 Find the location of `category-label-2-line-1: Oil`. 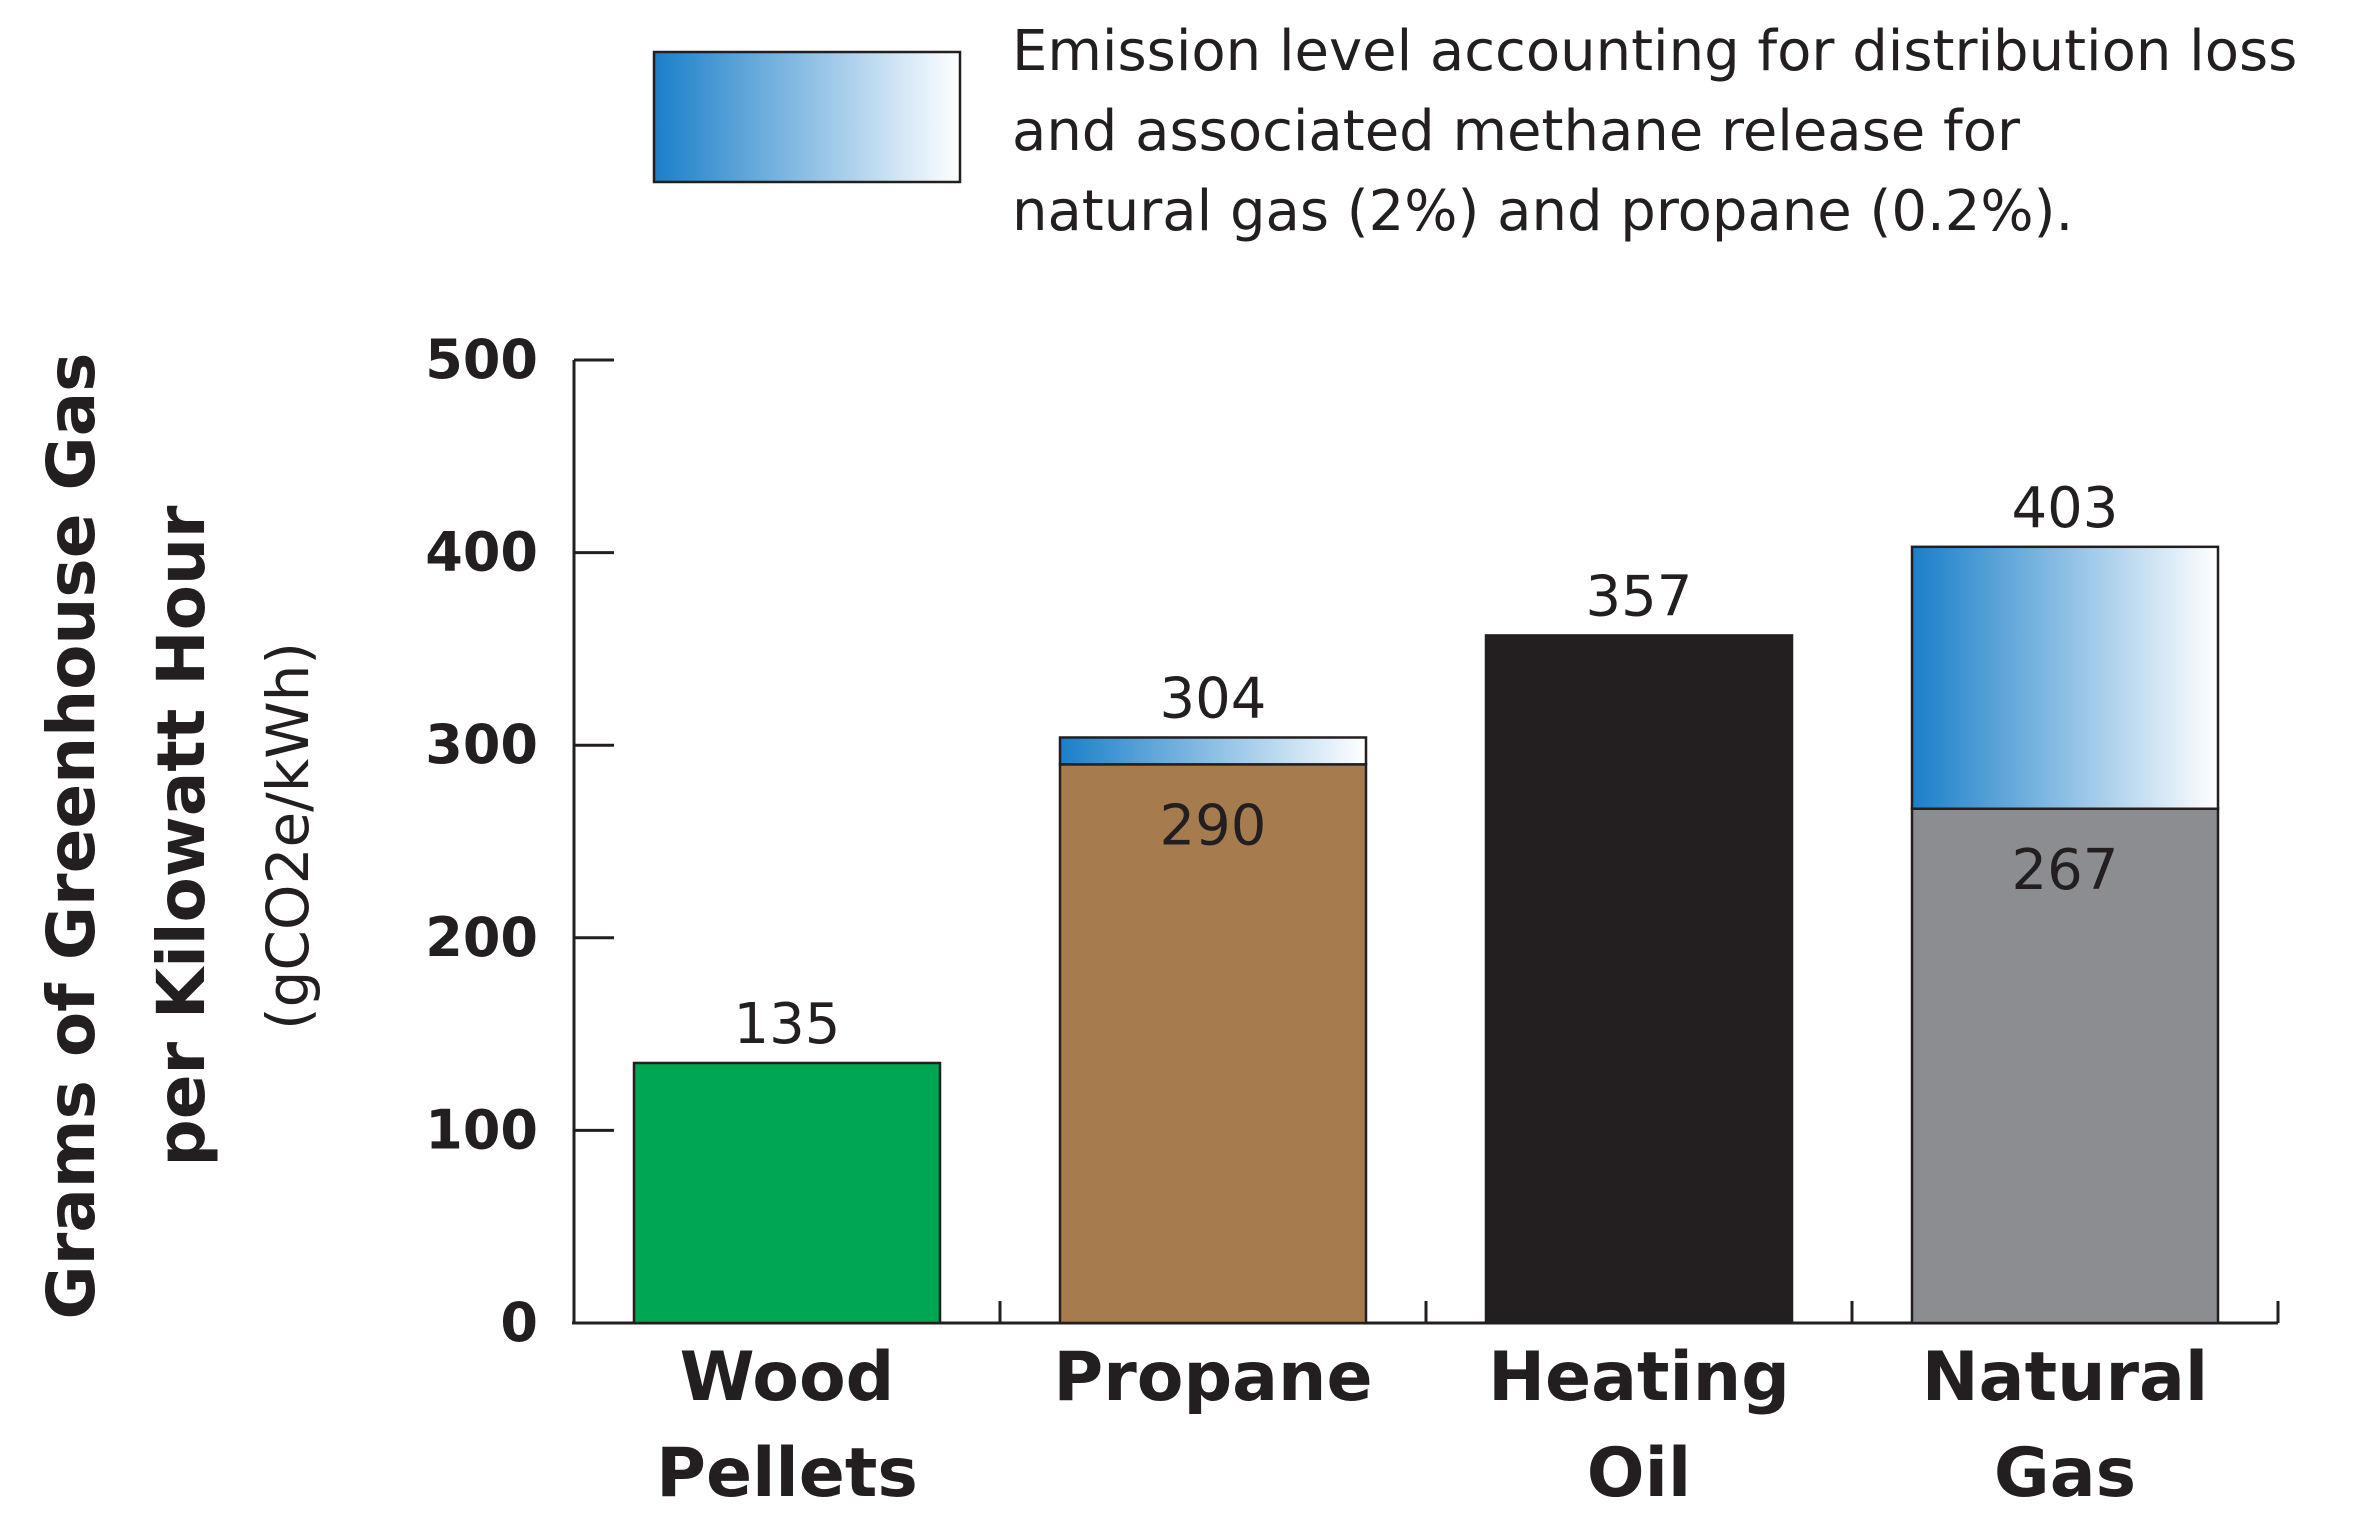

category-label-2-line-1: Oil is located at coordinates (1639, 1473).